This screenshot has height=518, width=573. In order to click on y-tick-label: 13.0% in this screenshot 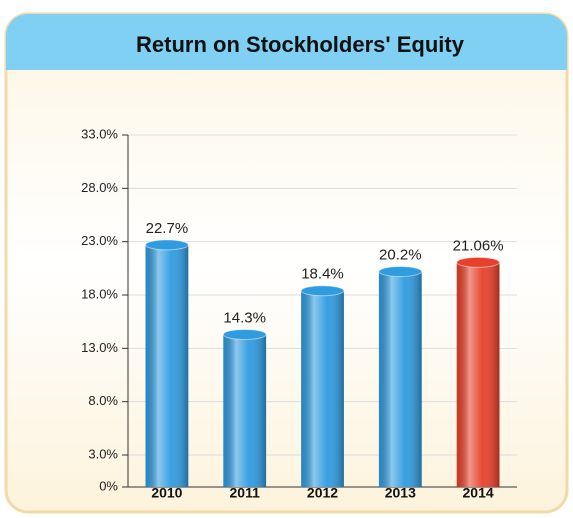, I will do `click(99, 347)`.